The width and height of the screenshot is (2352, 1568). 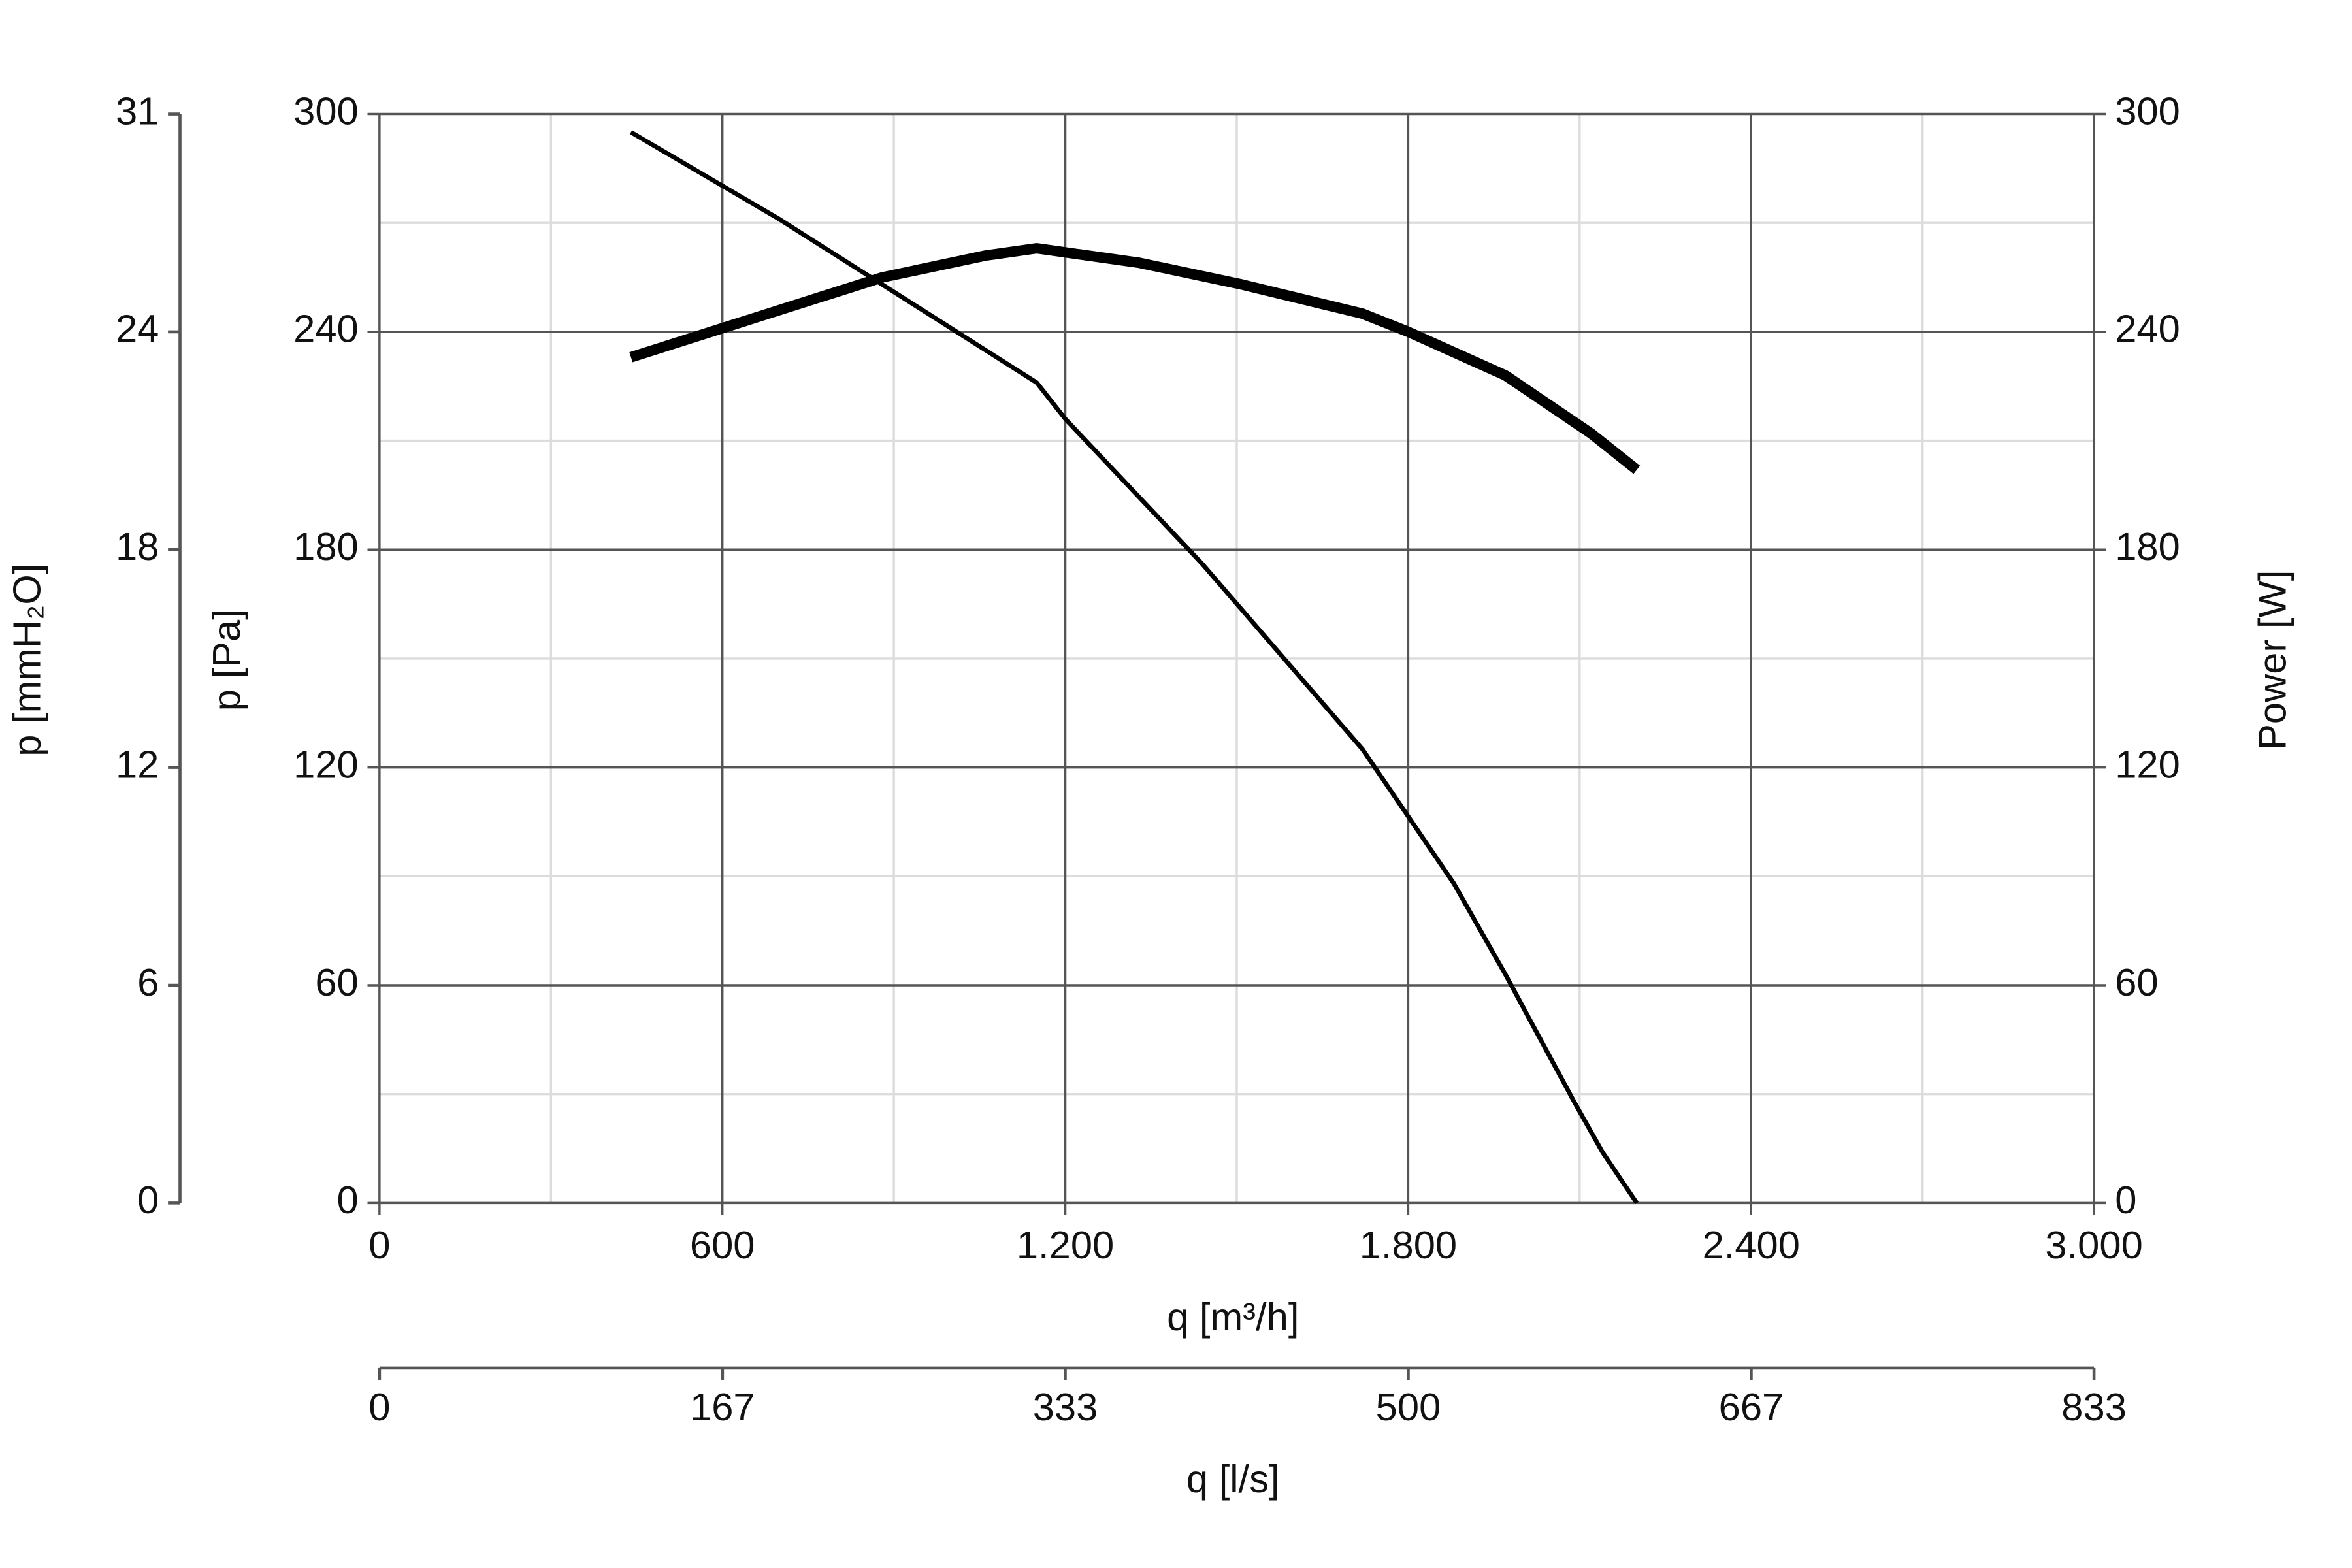 What do you see at coordinates (336, 982) in the screenshot?
I see `y-tick-label: 60` at bounding box center [336, 982].